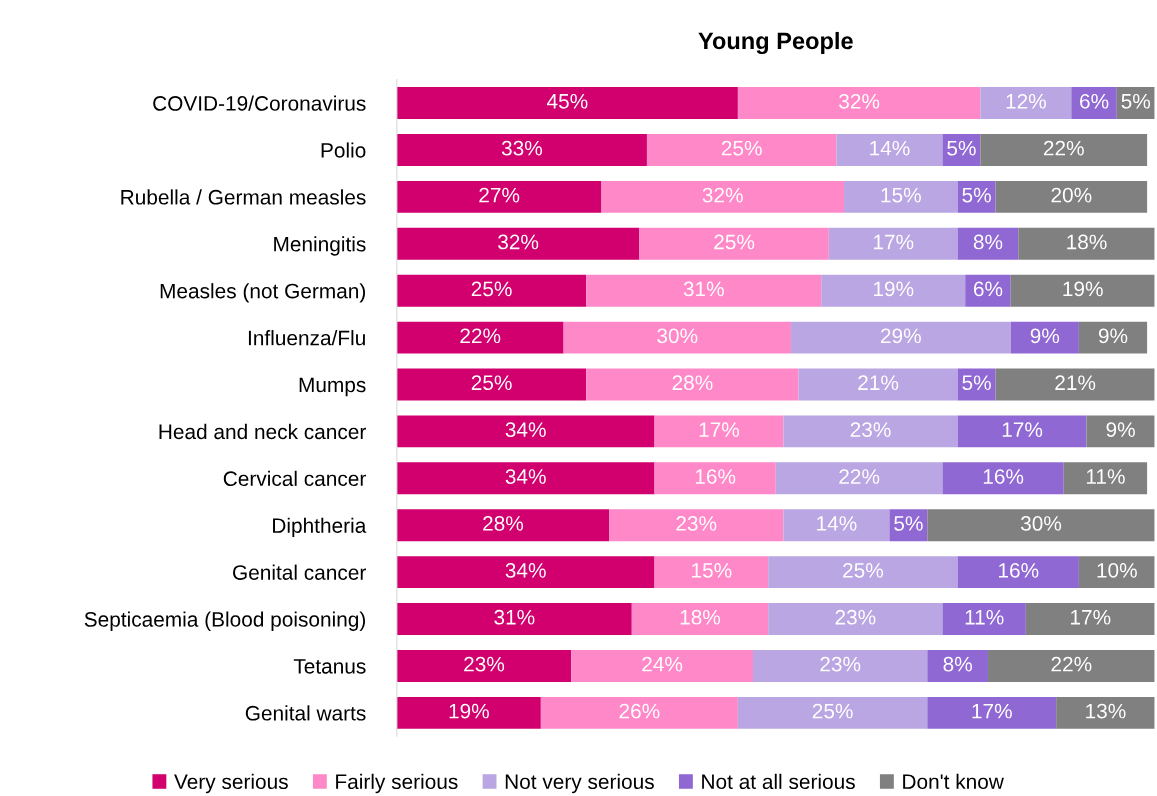 This screenshot has height=796, width=1157. I want to click on data-label: 14%, so click(837, 523).